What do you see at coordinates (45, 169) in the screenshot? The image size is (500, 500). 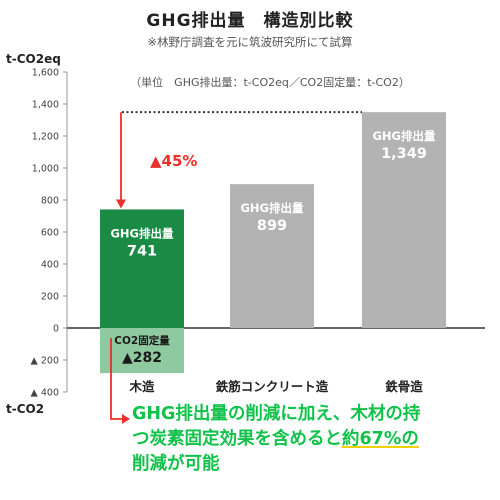 I see `y-tick-label: 1,000` at bounding box center [45, 169].